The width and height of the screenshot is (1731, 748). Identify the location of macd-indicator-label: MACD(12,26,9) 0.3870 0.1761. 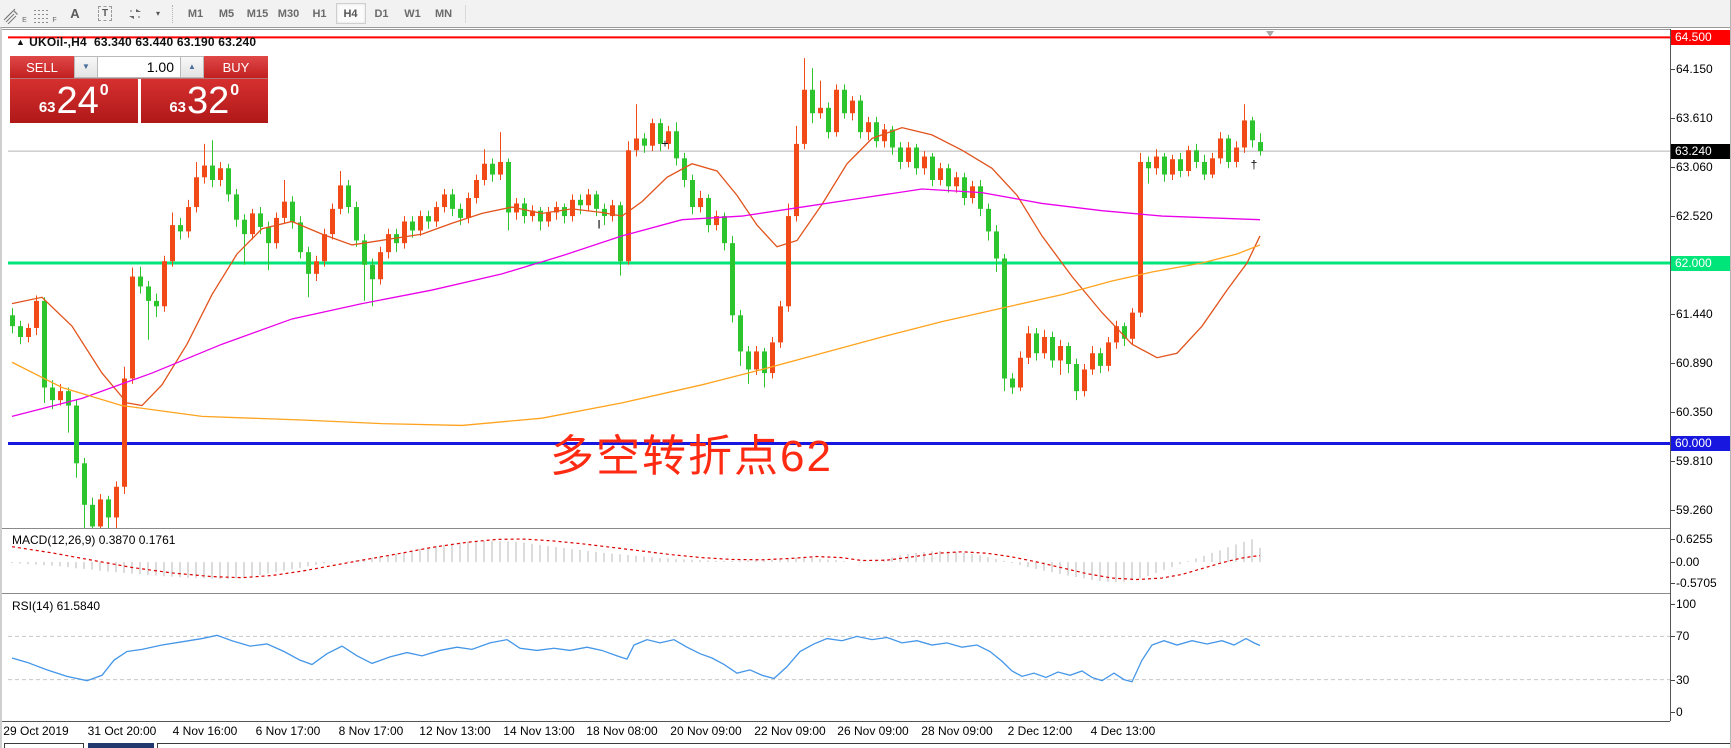
(94, 540).